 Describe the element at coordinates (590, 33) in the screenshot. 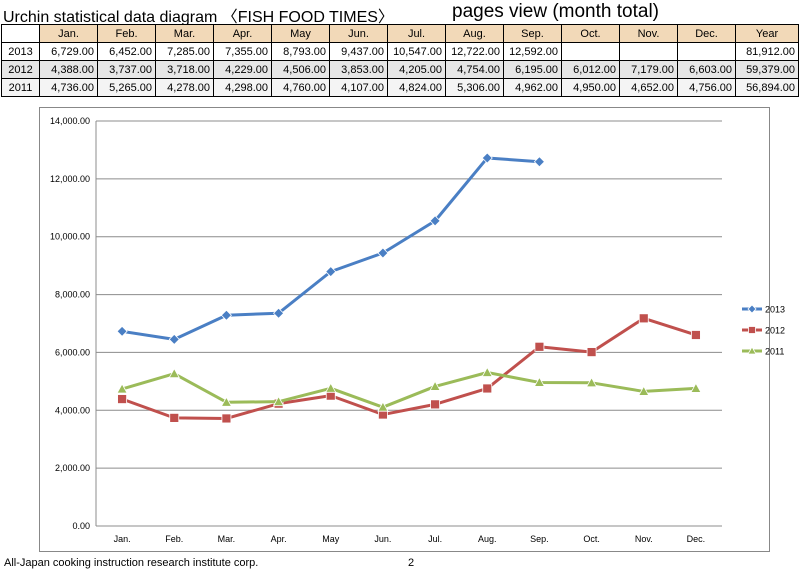

I see `column-header: Oct.` at that location.